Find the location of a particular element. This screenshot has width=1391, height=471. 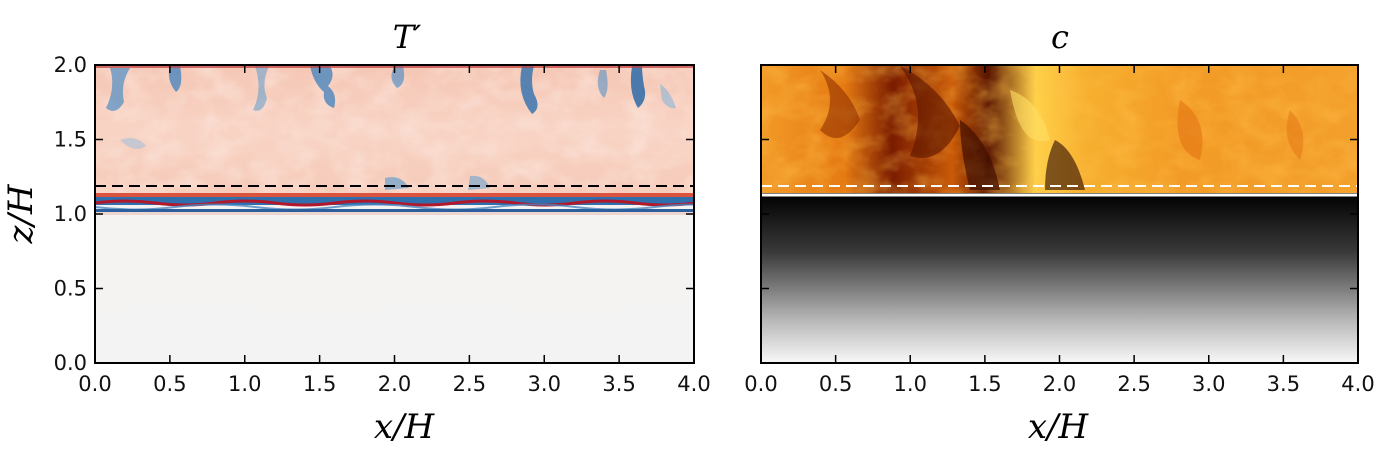

right-panel-title: c is located at coordinates (1060, 37).